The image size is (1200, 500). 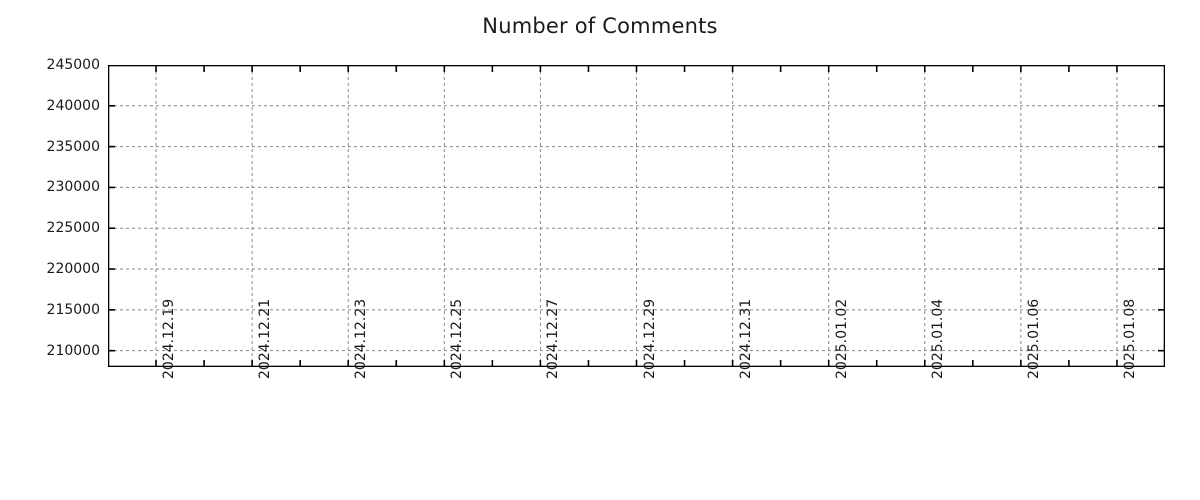 What do you see at coordinates (73, 228) in the screenshot?
I see `y-axis-tick-label: 225000` at bounding box center [73, 228].